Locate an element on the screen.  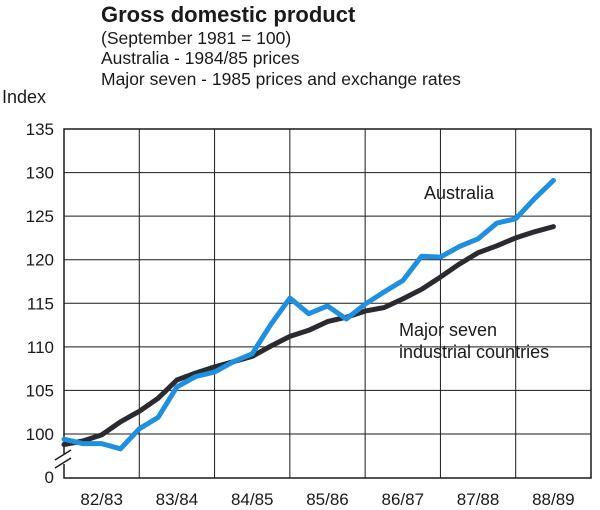
x-tick-label: 85/86 is located at coordinates (327, 499).